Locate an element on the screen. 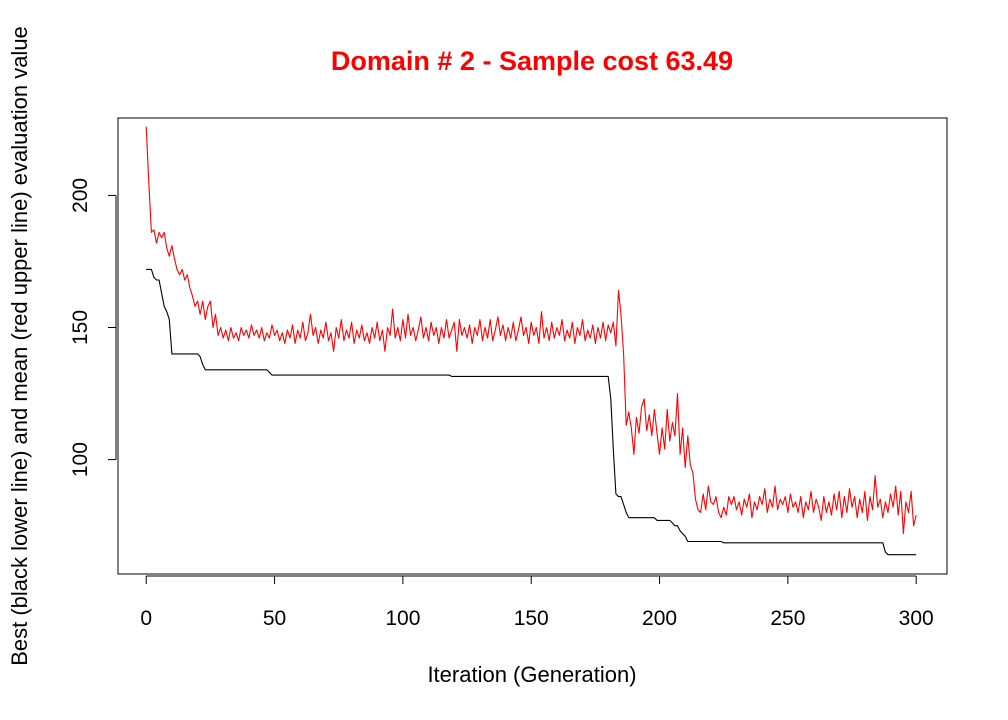 This screenshot has width=1008, height=720. x-tick-label: 150 is located at coordinates (531, 618).